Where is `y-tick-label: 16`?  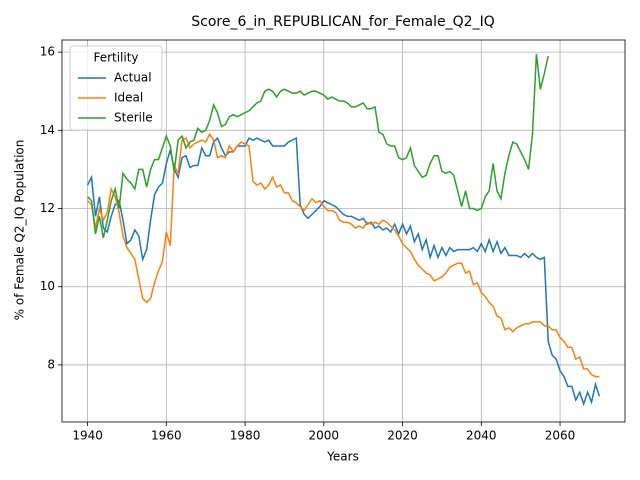
y-tick-label: 16 is located at coordinates (47, 52).